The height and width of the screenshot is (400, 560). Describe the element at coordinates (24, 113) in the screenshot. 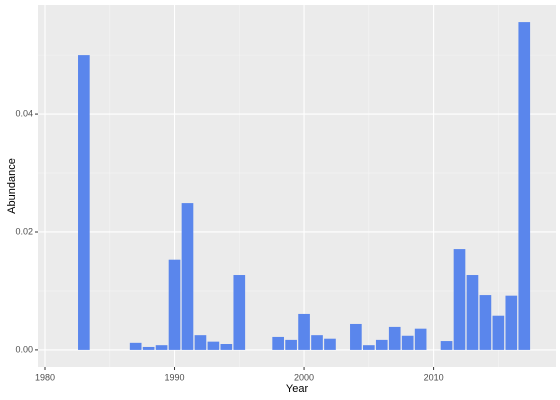

I see `y-tick-label: 0.04` at that location.